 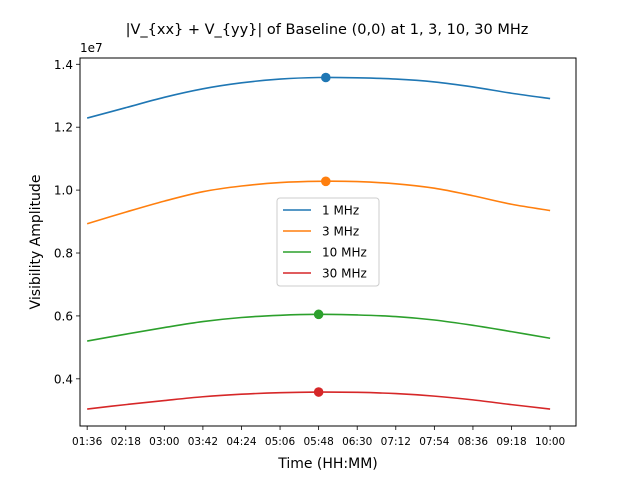 I want to click on x-tick-label-10: 07:54, so click(x=434, y=442).